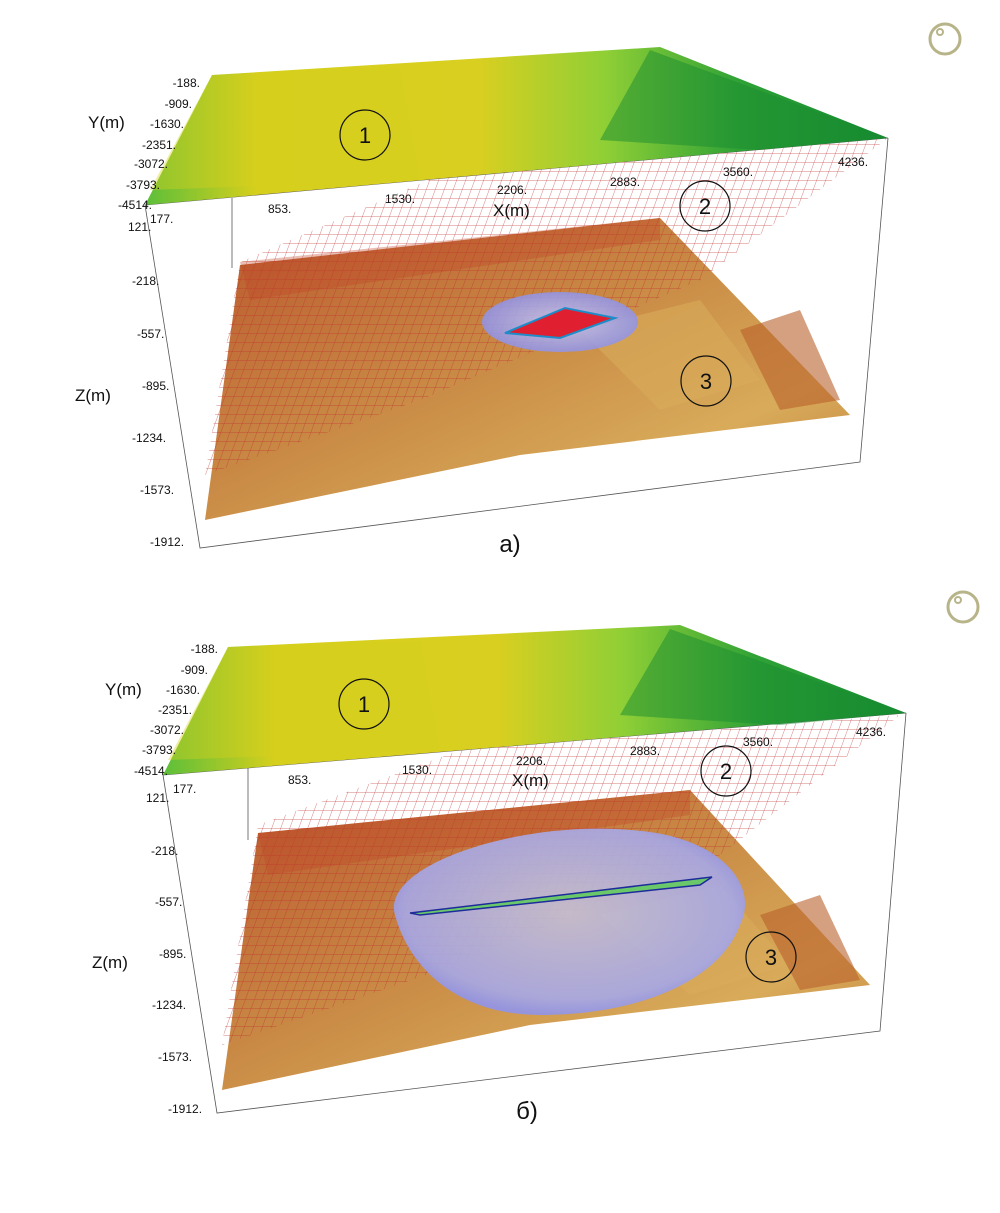  I want to click on caption-a: а), so click(509, 544).